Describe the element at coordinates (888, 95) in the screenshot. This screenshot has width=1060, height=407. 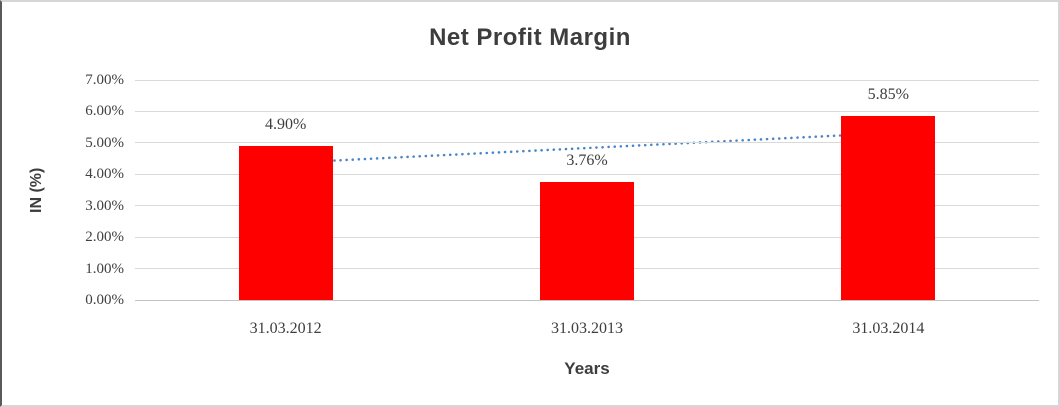
I see `bar-value-label: 5.85%` at that location.